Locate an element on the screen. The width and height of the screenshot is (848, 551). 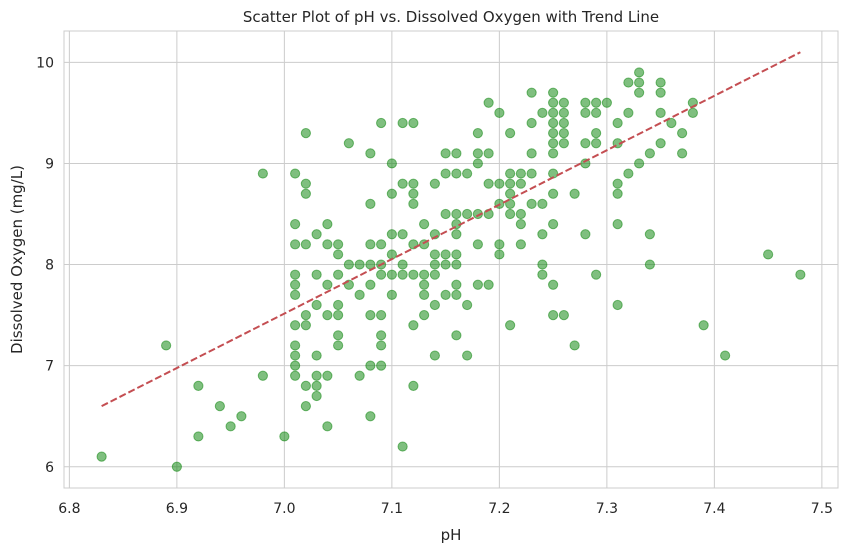
y-axis-label: Dissolved Oxygen (mg/L) is located at coordinates (17, 259).